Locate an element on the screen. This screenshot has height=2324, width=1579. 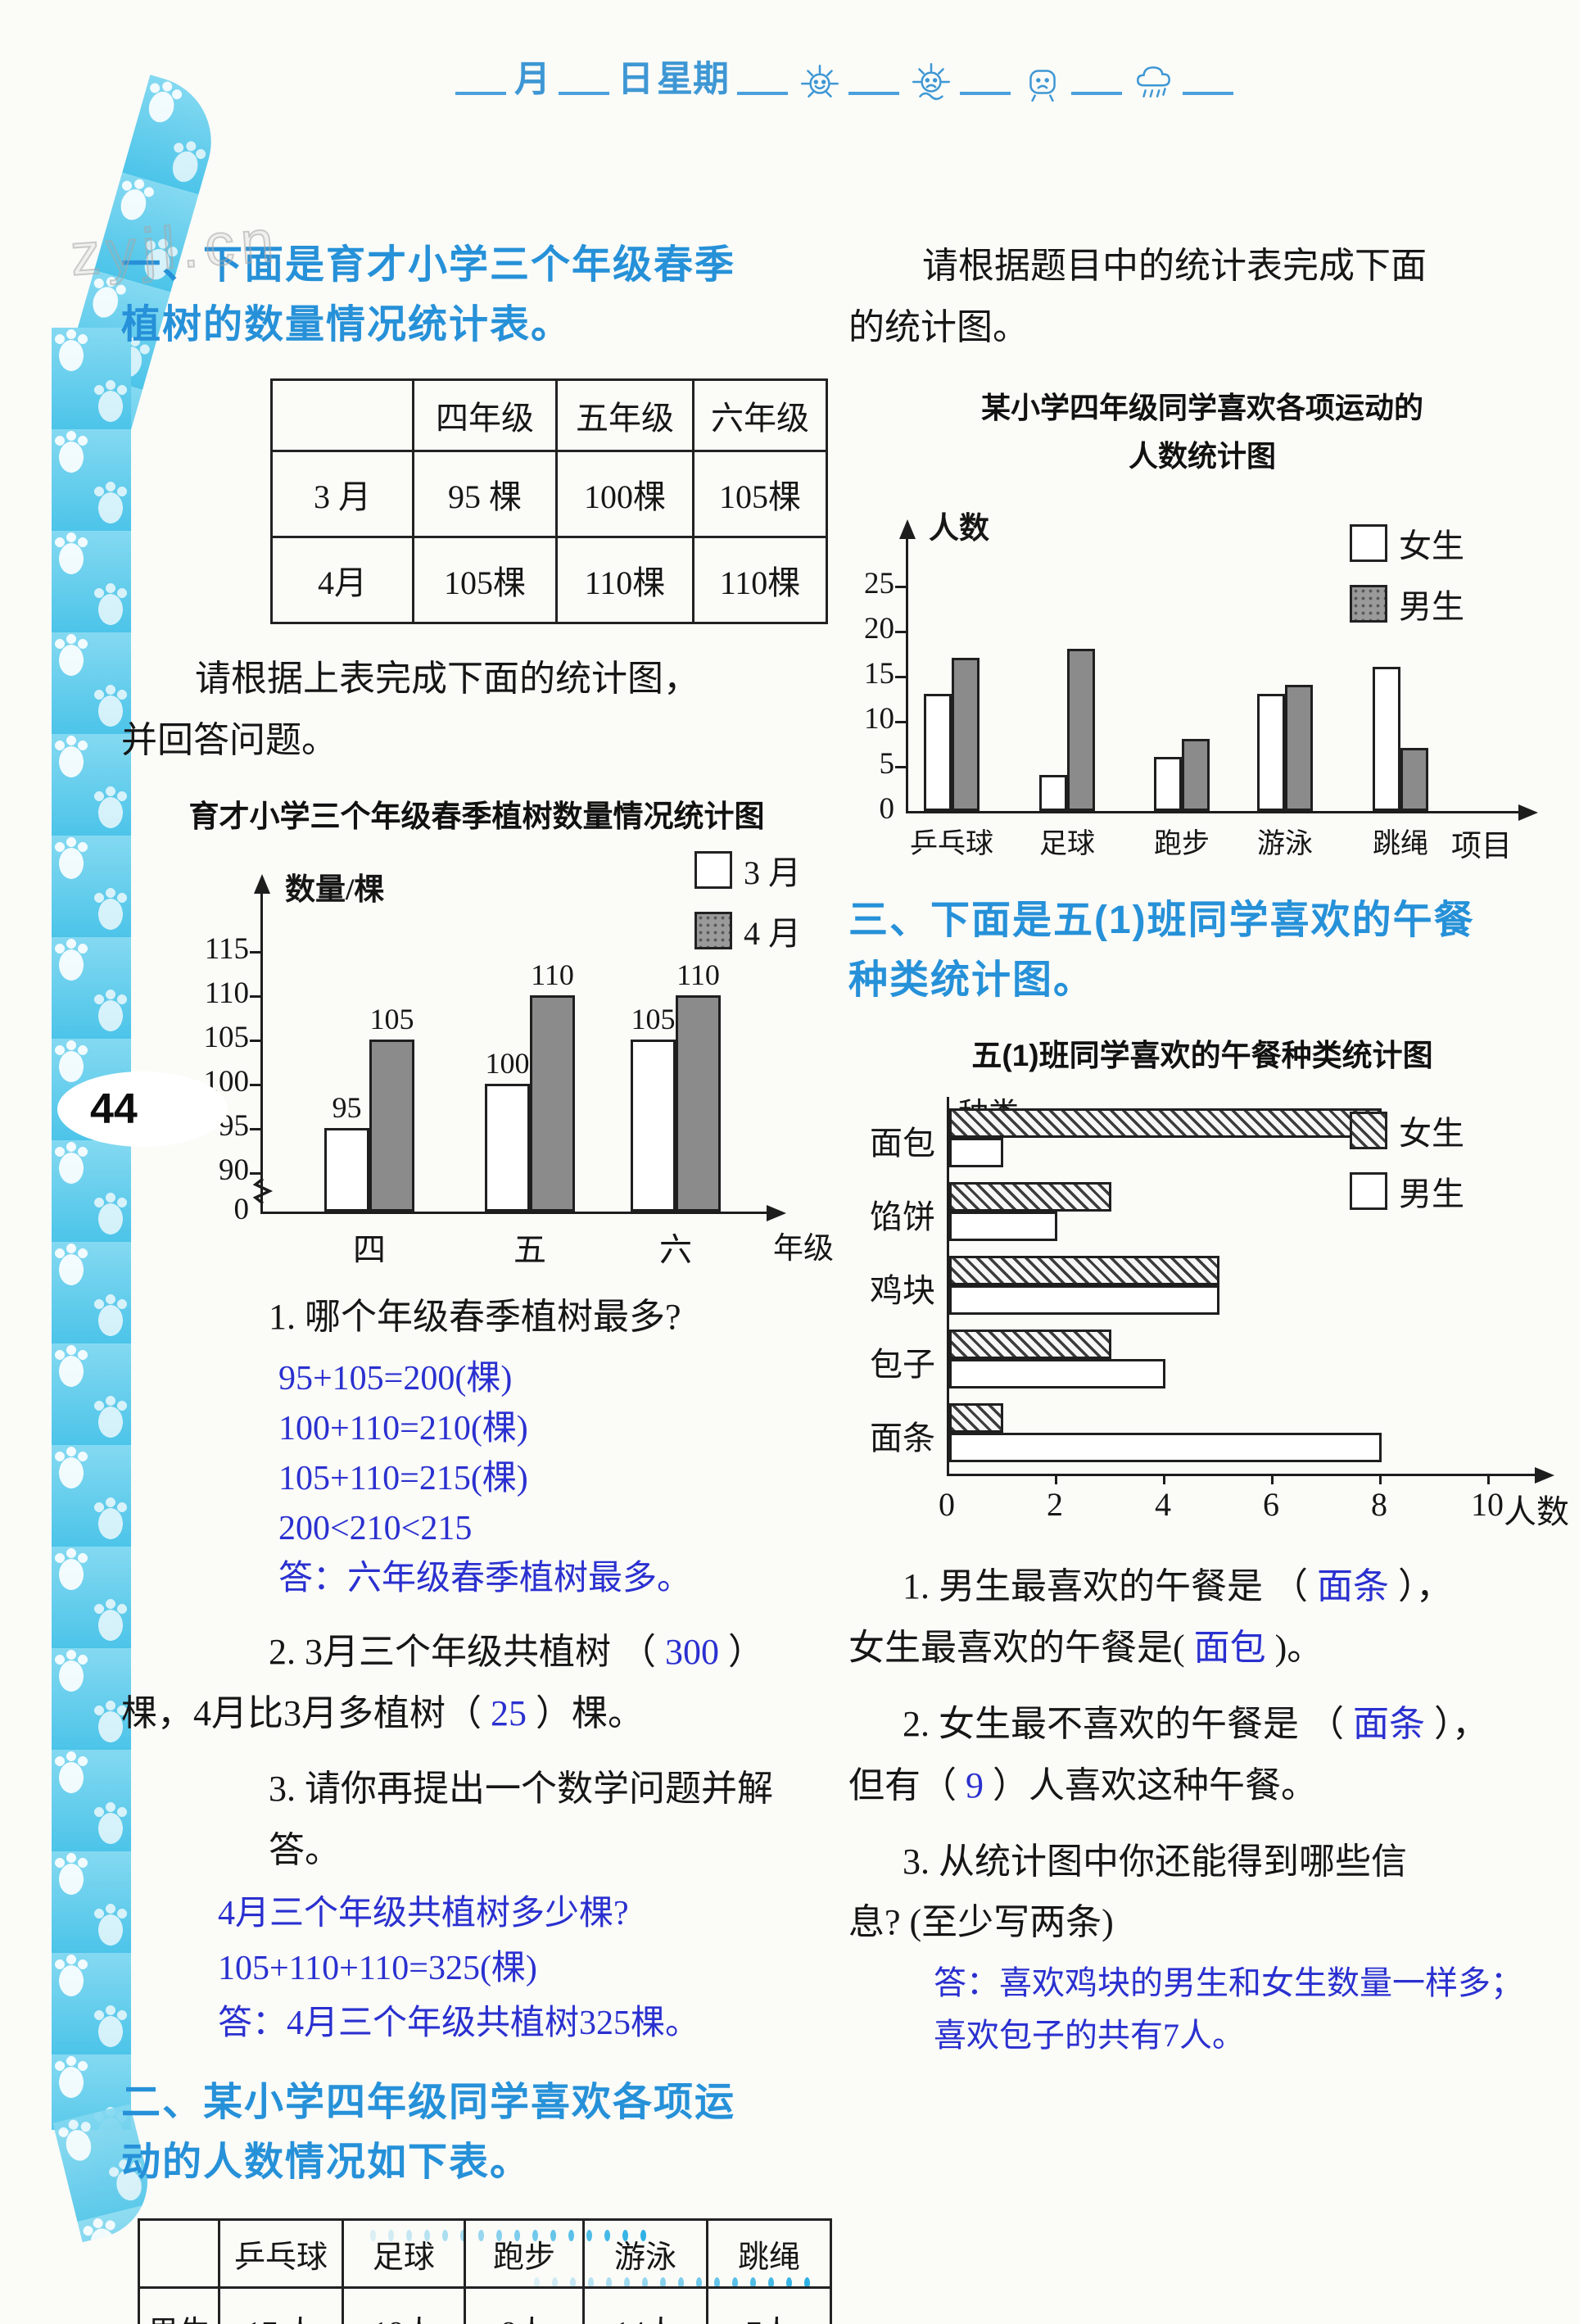
legend: 女生男生 is located at coordinates (1407, 580).